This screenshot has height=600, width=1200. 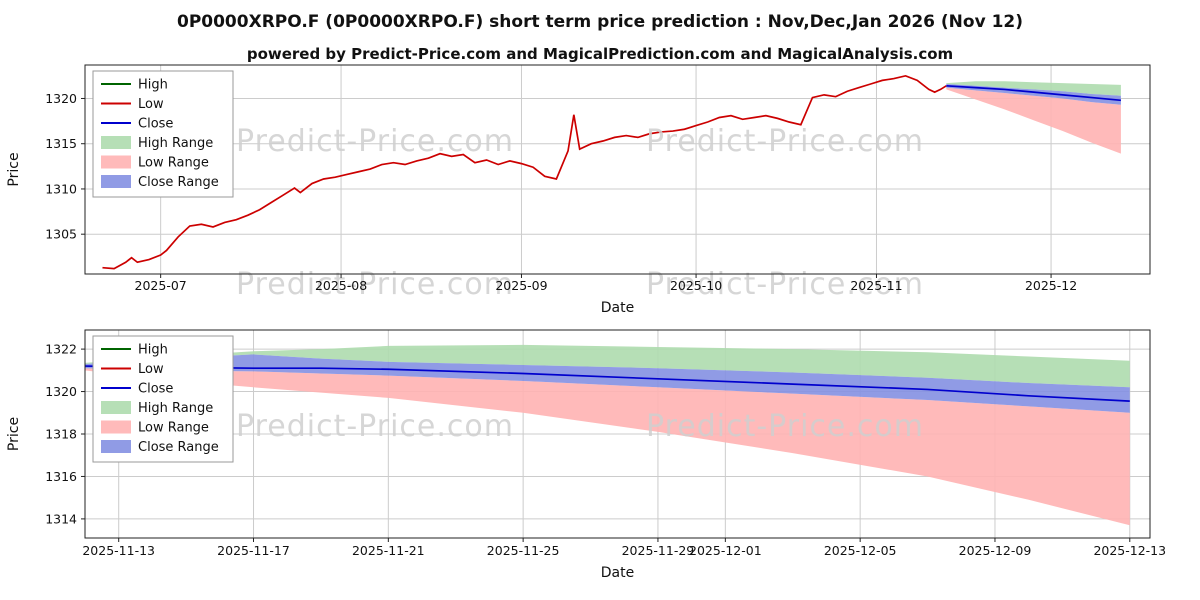 What do you see at coordinates (161, 285) in the screenshot?
I see `x-tick-label: 2025-07` at bounding box center [161, 285].